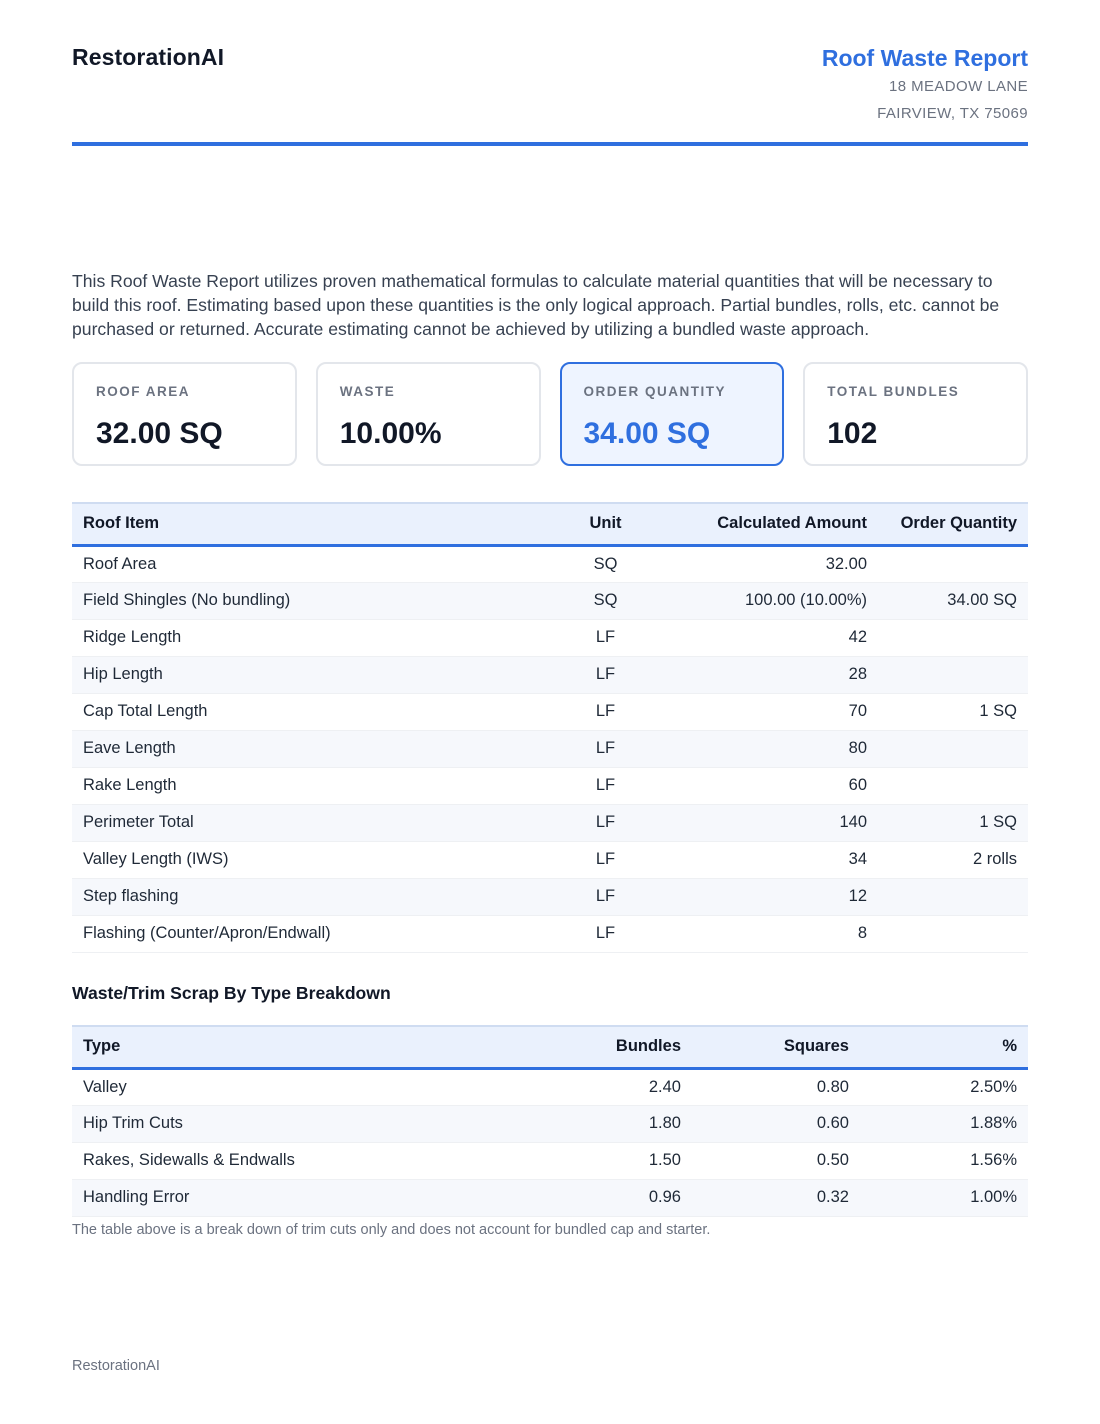  Describe the element at coordinates (297, 1161) in the screenshot. I see `table-cell: Rakes, Sidewalls & Endwalls` at that location.